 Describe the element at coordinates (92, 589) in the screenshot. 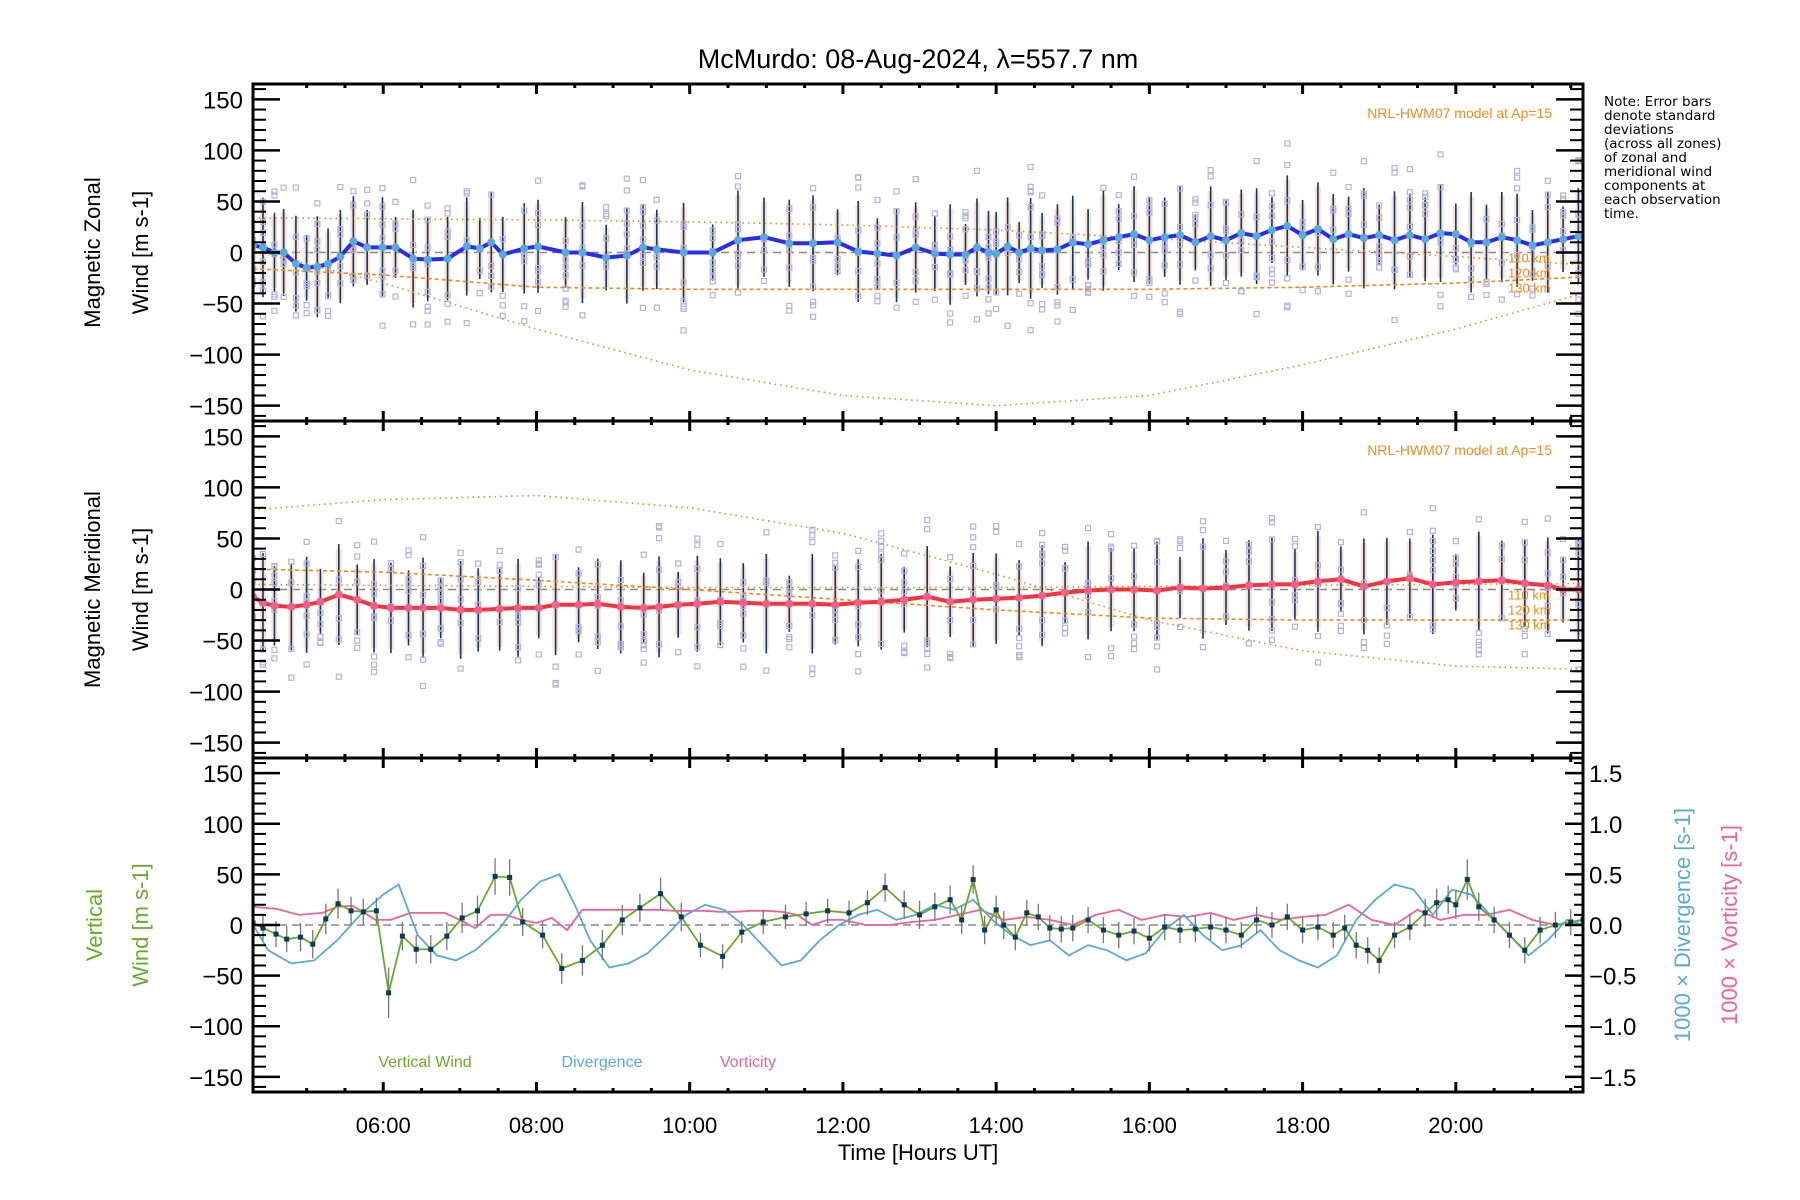

I see `y-axis-title-line1: Magnetic Meridional` at that location.